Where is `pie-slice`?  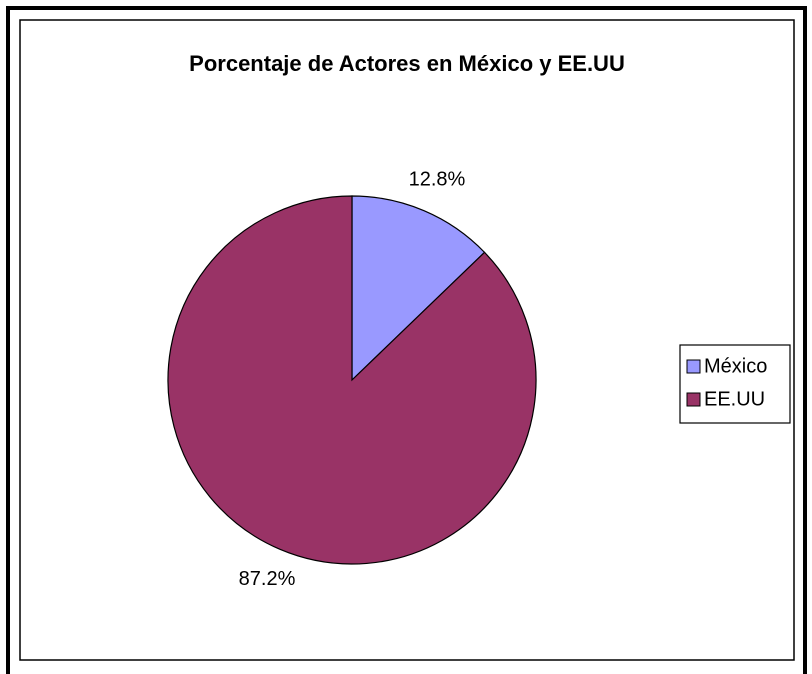 pie-slice is located at coordinates (418, 288).